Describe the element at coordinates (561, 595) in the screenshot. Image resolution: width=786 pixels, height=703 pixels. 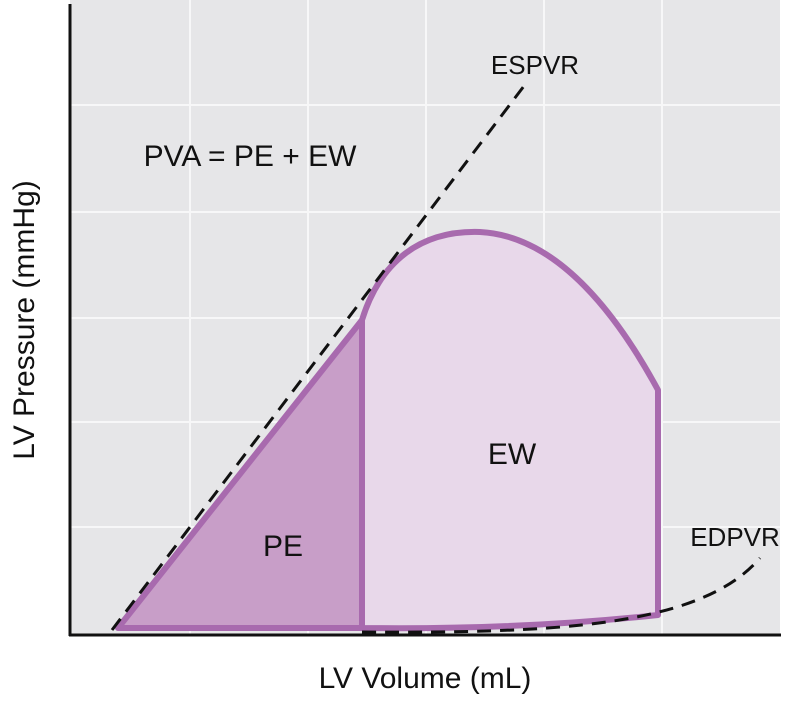
I see `edpvr-line` at that location.